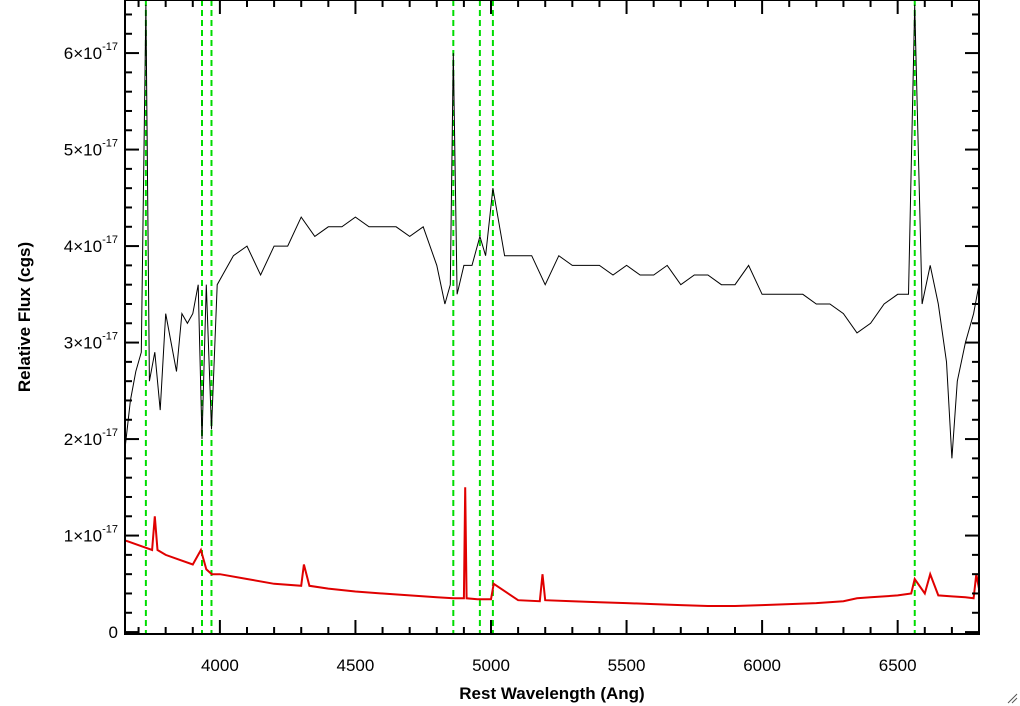 This screenshot has height=706, width=1020. Describe the element at coordinates (83, 536) in the screenshot. I see `y-tick-mantissa: 1×10` at that location.